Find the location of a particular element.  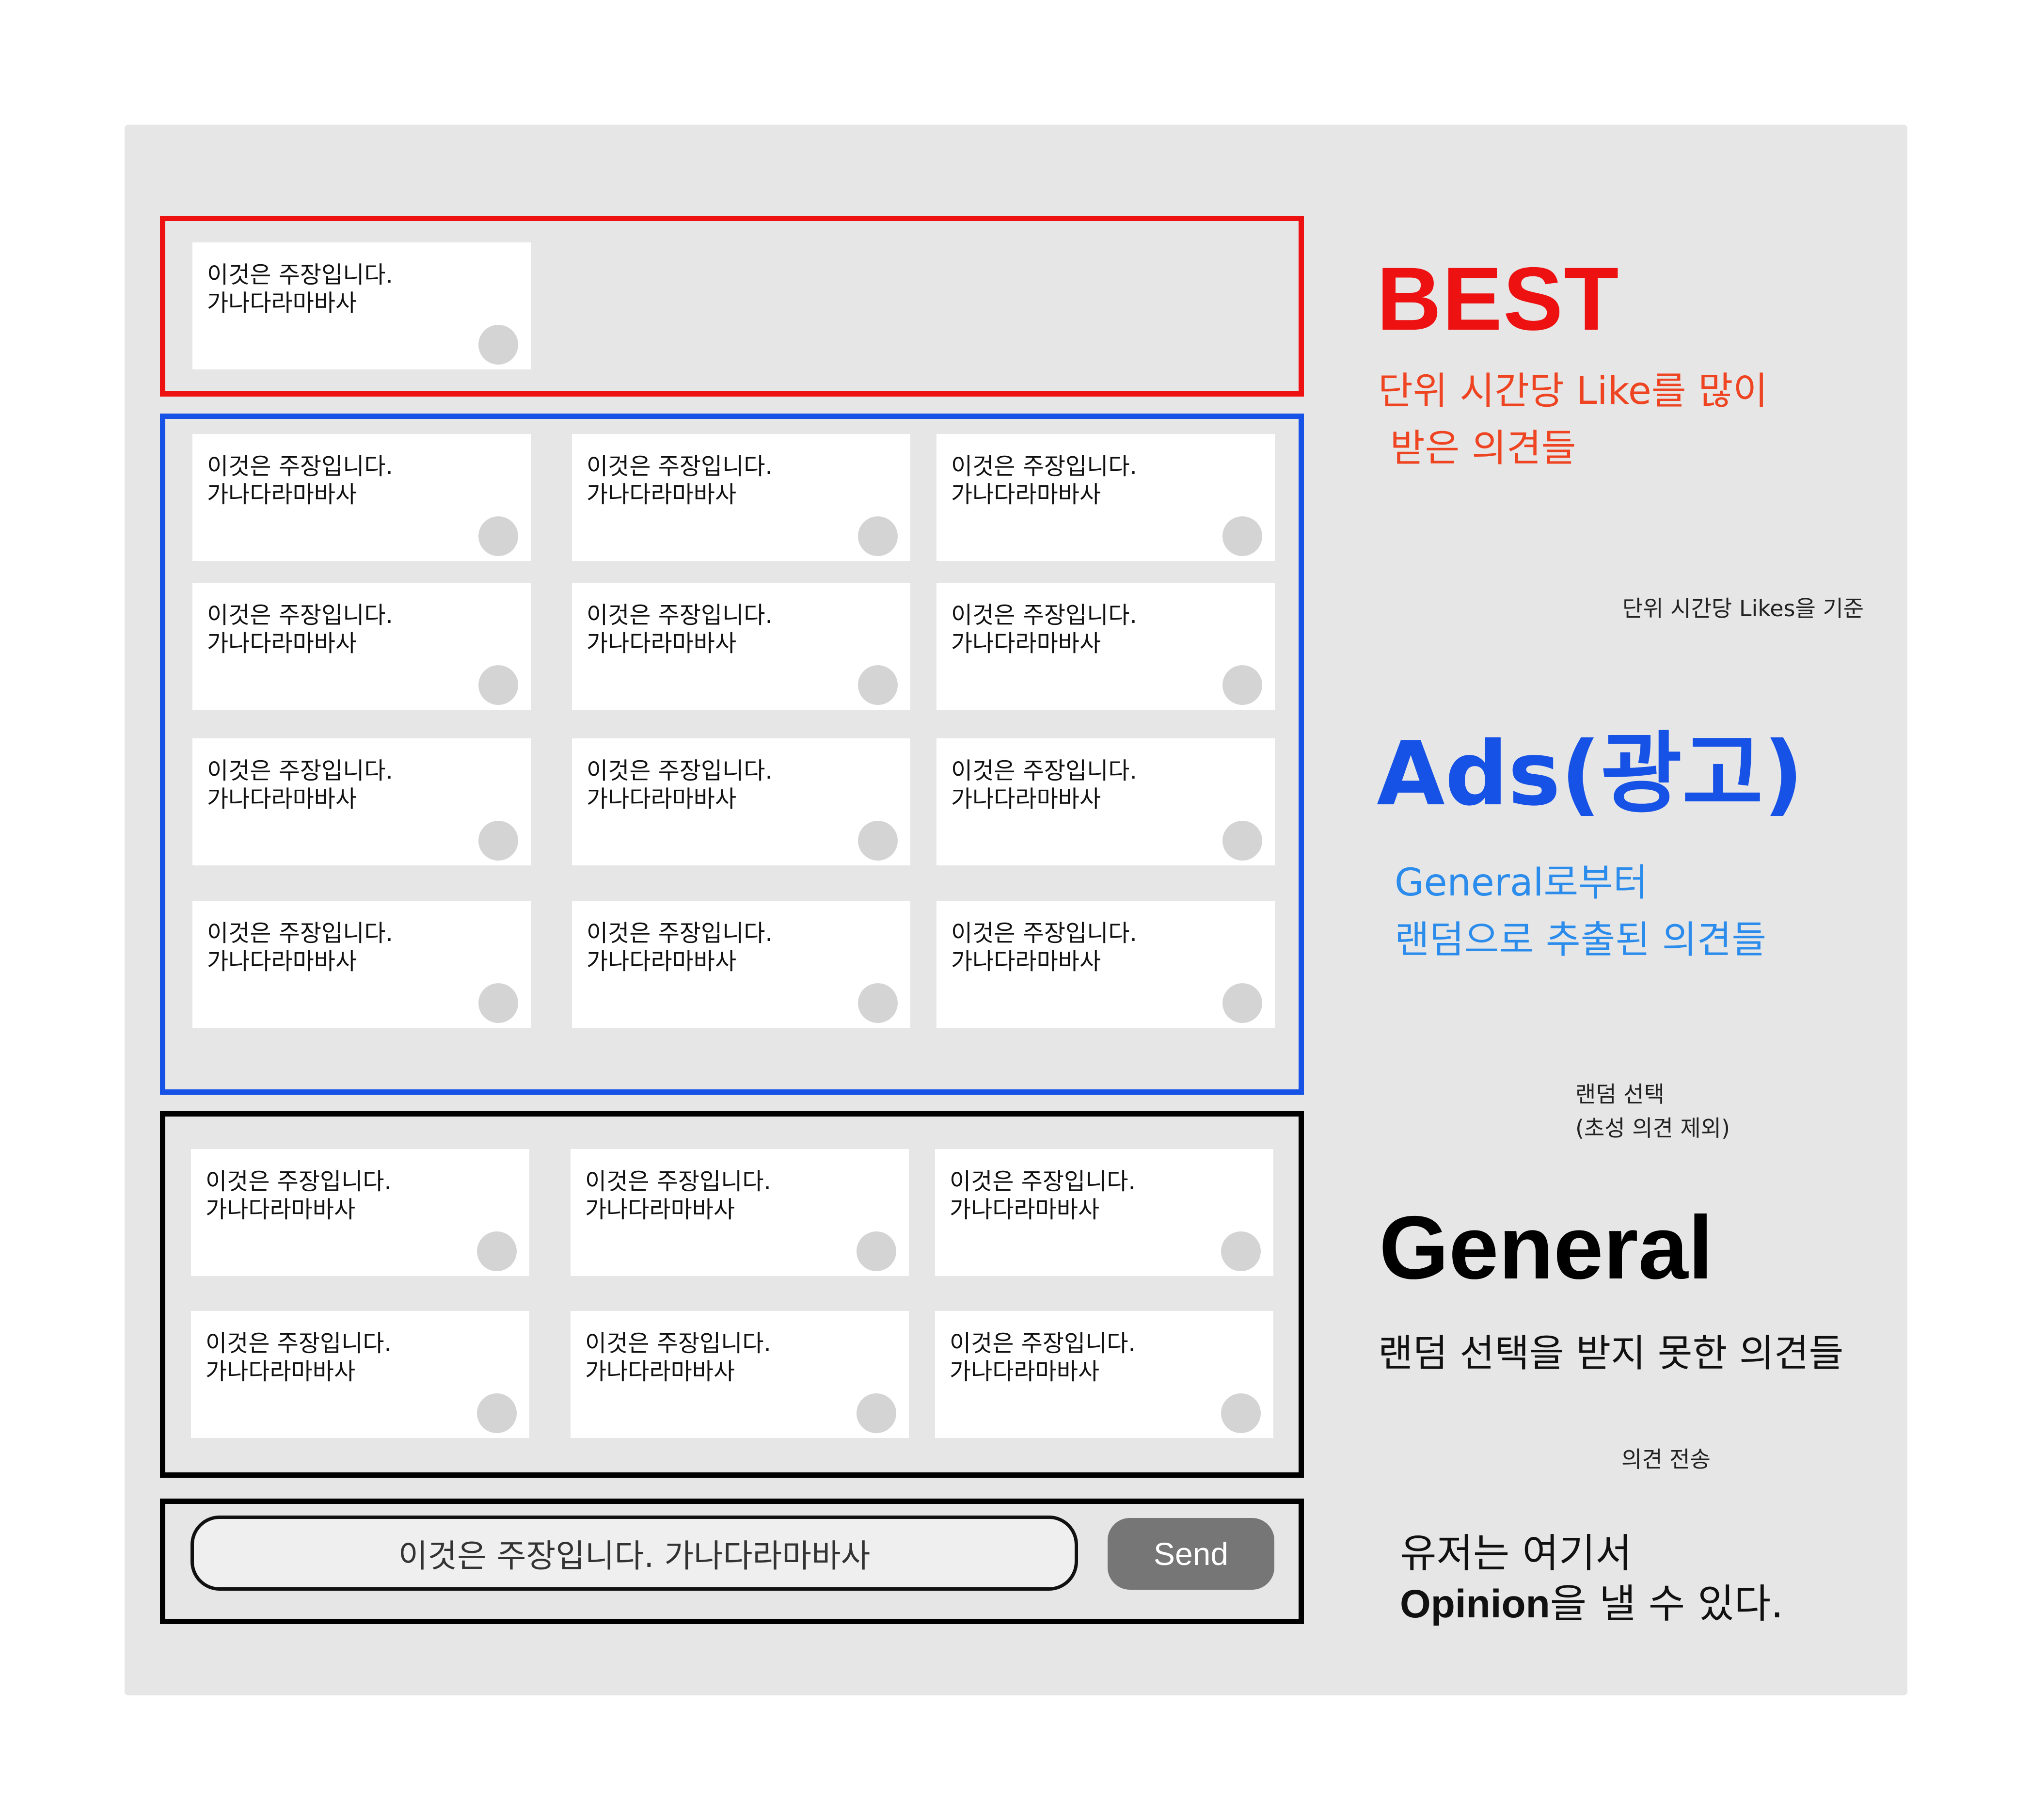

general-section is located at coordinates (732, 1294).